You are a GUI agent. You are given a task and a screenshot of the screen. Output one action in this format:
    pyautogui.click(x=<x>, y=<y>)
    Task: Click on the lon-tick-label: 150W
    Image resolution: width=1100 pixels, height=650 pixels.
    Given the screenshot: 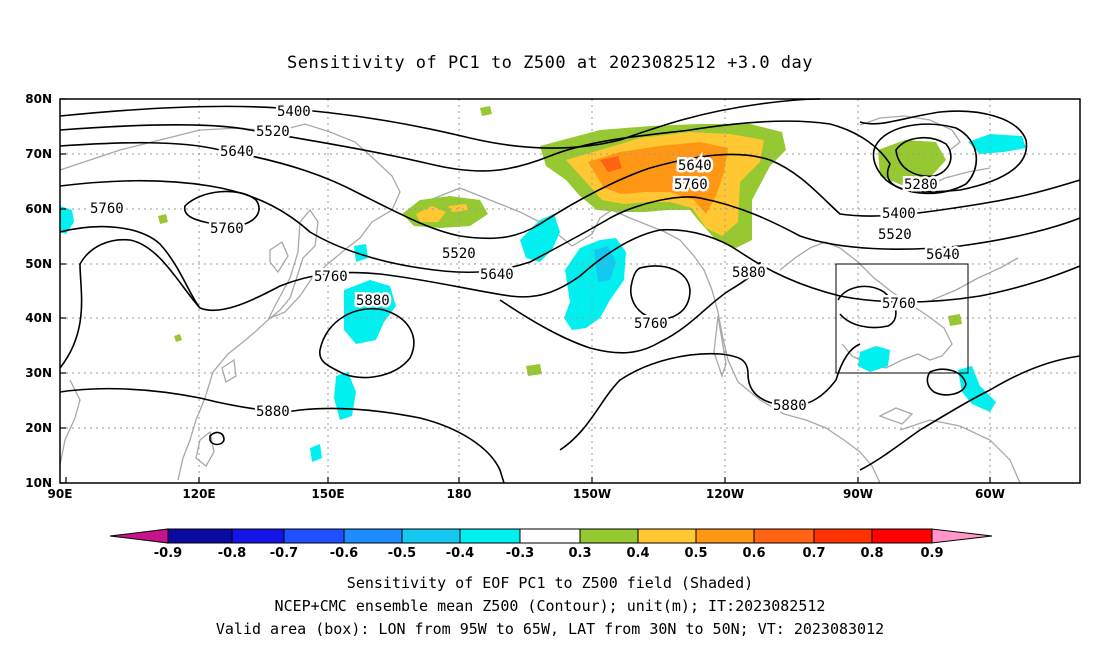 What is the action you would take?
    pyautogui.click(x=592, y=494)
    